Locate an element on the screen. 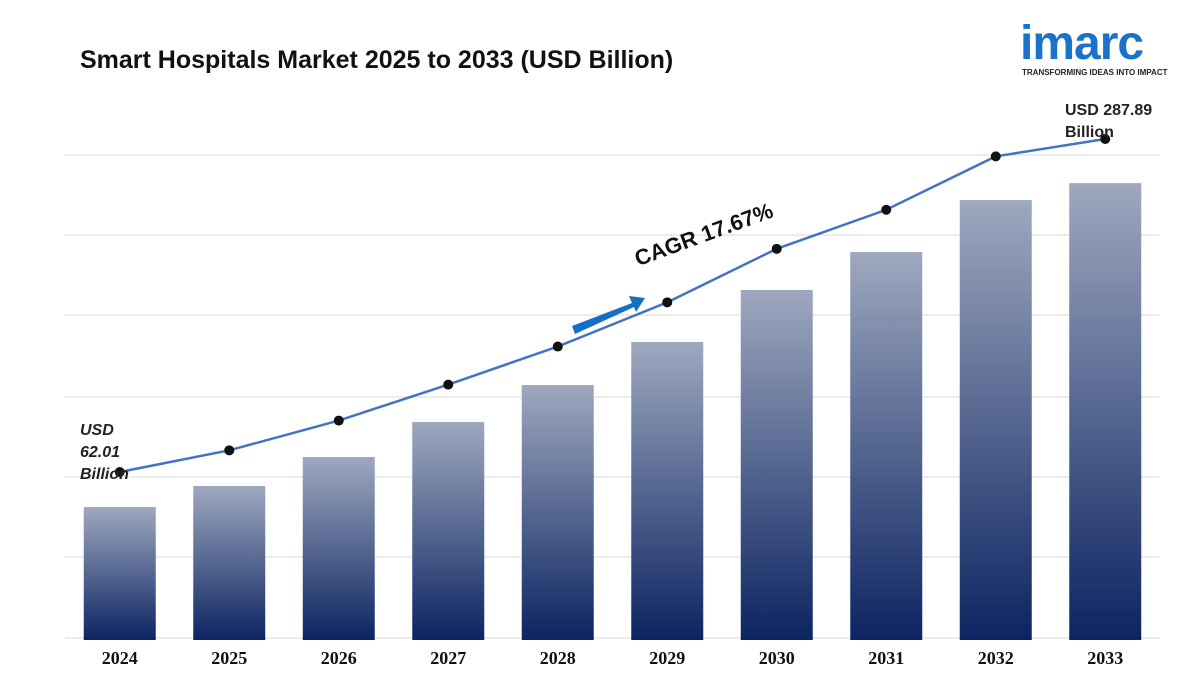 The height and width of the screenshot is (681, 1180). x-tick-label: 2030 is located at coordinates (777, 658).